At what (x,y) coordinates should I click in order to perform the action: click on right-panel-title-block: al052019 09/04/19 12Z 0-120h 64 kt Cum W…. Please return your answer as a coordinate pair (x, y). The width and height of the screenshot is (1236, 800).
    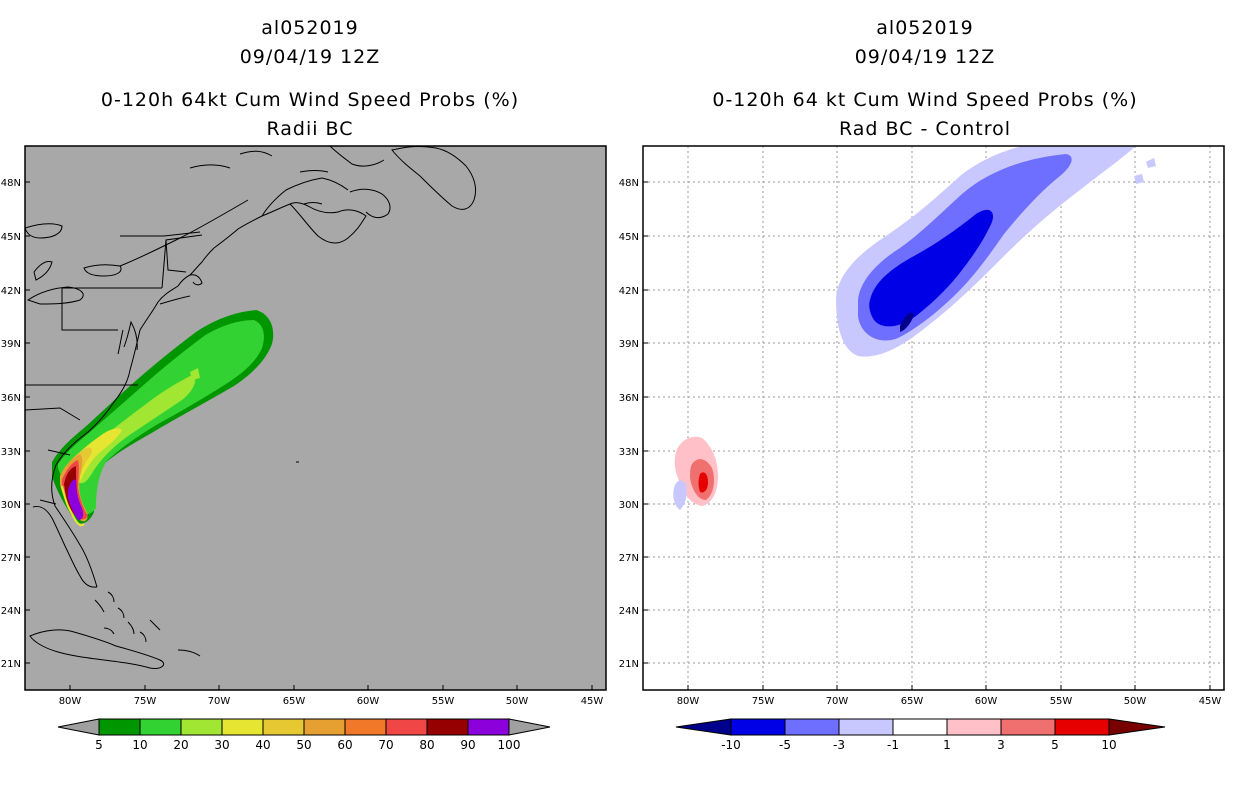
    Looking at the image, I should click on (925, 79).